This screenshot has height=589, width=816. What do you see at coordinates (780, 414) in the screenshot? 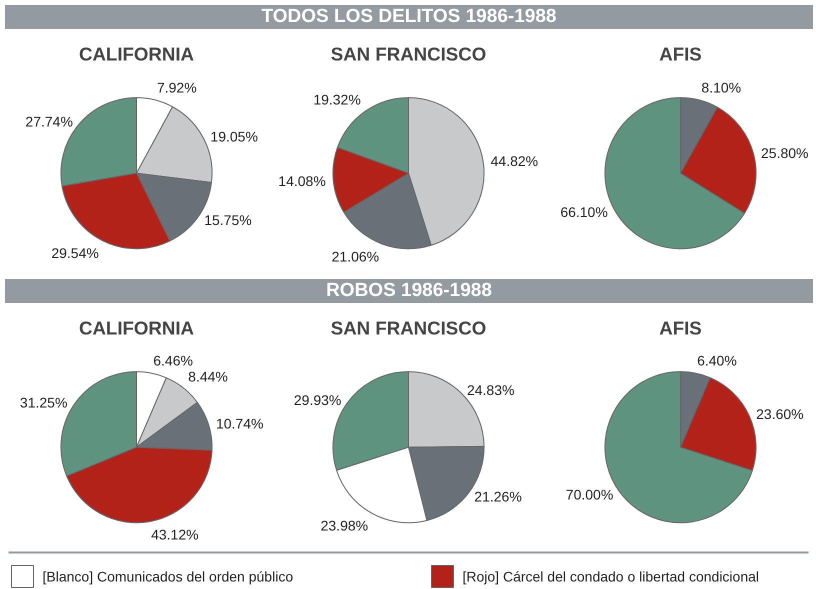
I see `data-label: 23.60%` at bounding box center [780, 414].